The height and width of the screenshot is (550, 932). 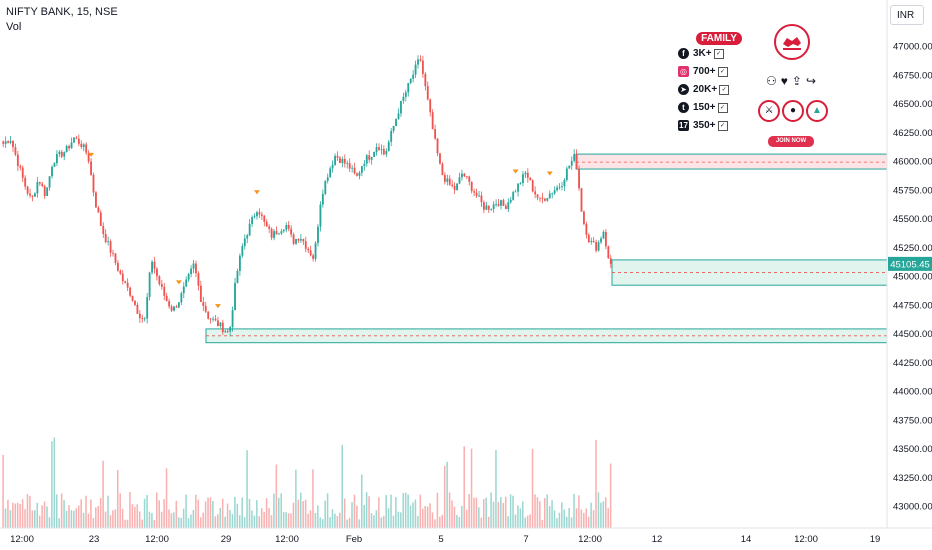 What do you see at coordinates (722, 107) in the screenshot?
I see `check-icon: ✓` at bounding box center [722, 107].